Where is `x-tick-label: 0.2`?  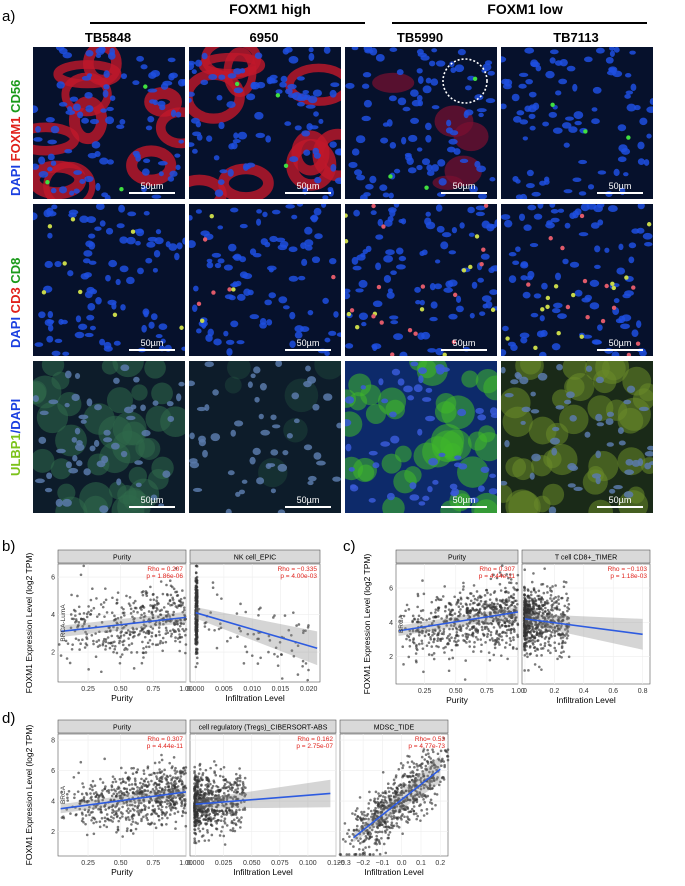
x-tick-label: 0.2 is located at coordinates (440, 863).